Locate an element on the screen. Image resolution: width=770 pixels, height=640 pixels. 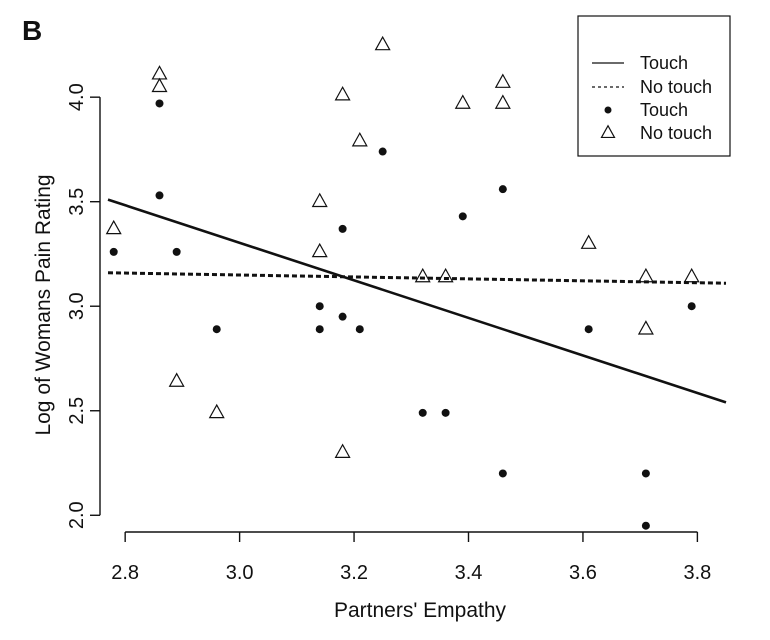
legend-item-3: Touch is located at coordinates (646, 110).